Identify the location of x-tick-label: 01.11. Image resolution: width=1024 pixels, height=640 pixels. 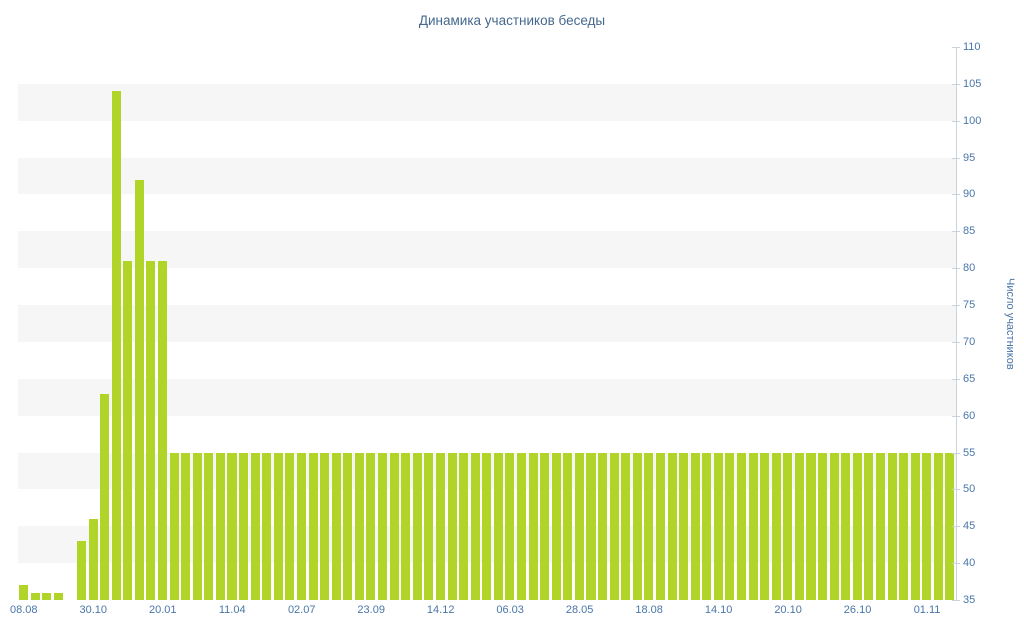
(927, 610).